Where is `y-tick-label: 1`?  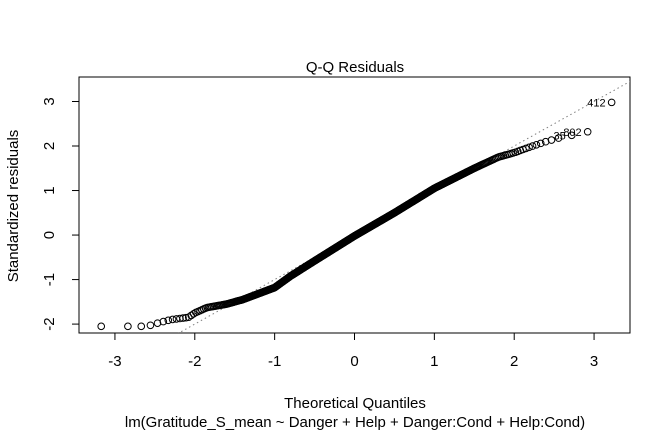
y-tick-label: 1 is located at coordinates (49, 190).